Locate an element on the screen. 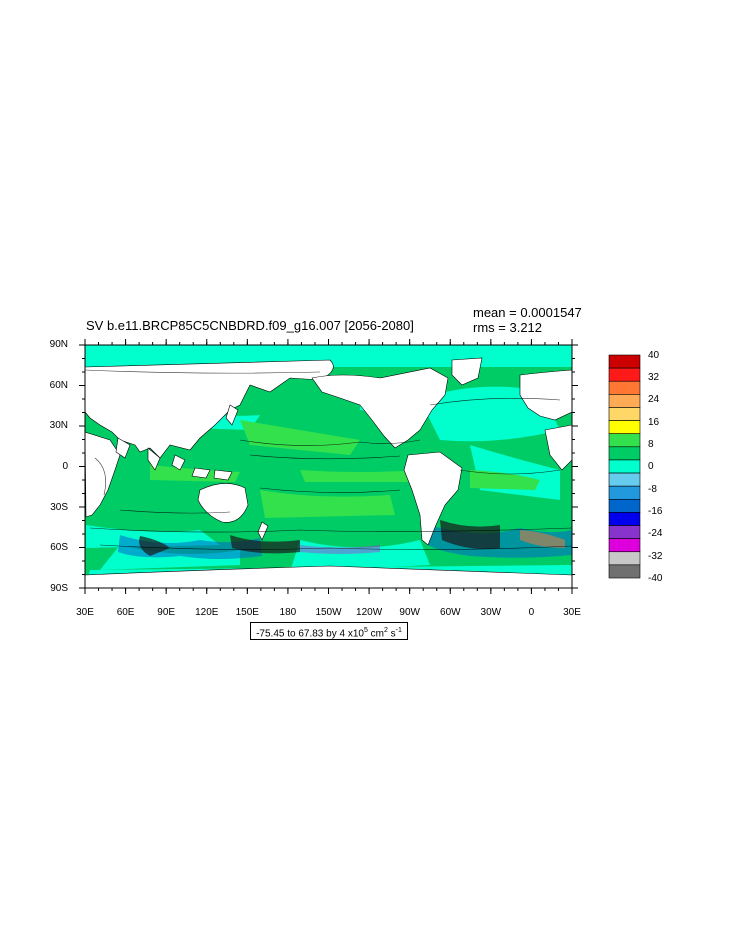  lat-label-90n: 90N is located at coordinates (58, 344).